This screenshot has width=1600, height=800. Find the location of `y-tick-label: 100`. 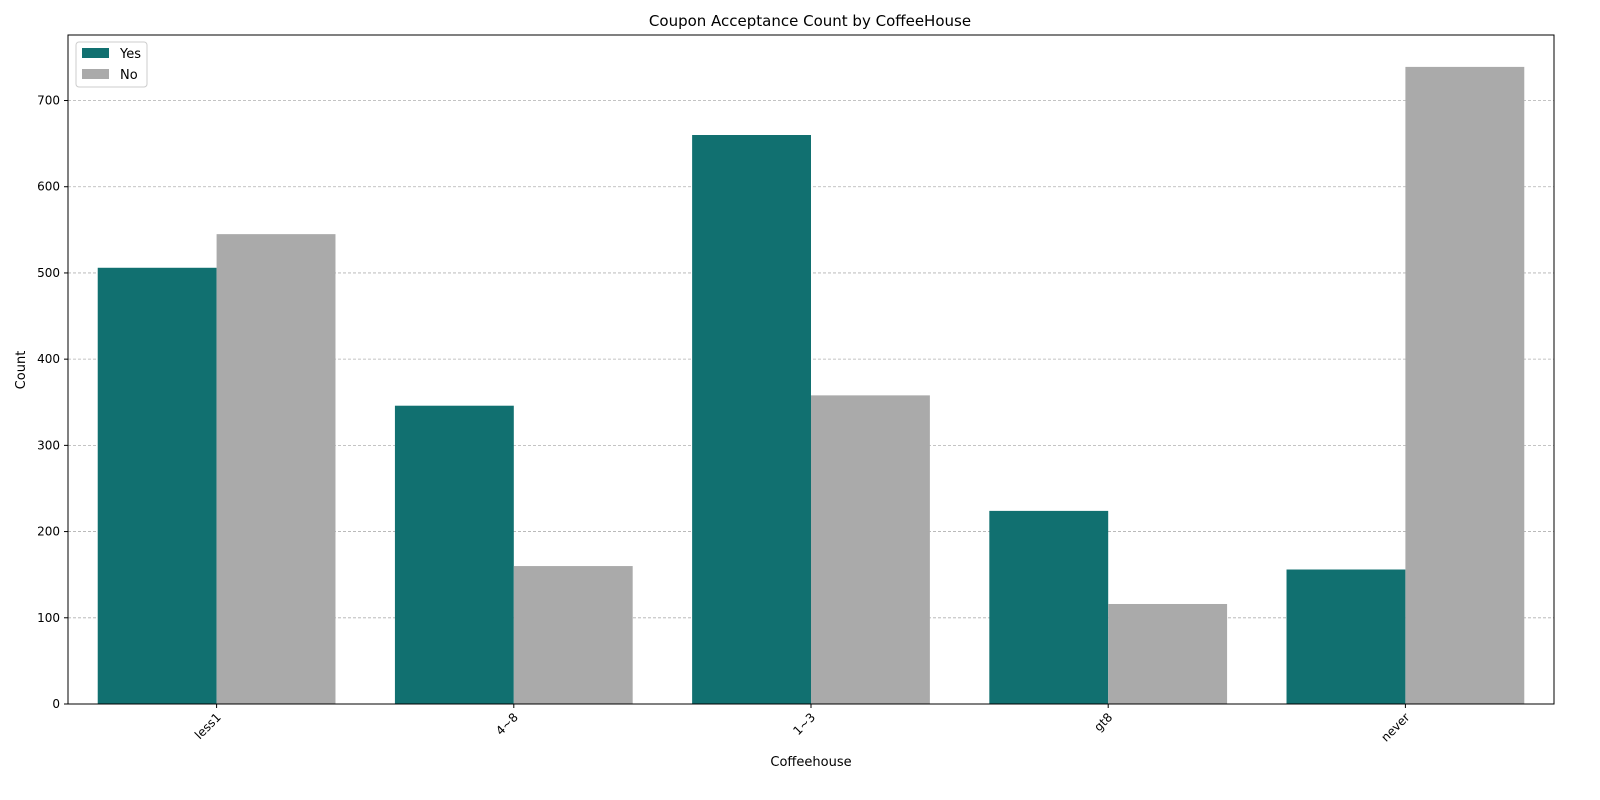

y-tick-label: 100 is located at coordinates (48, 618).